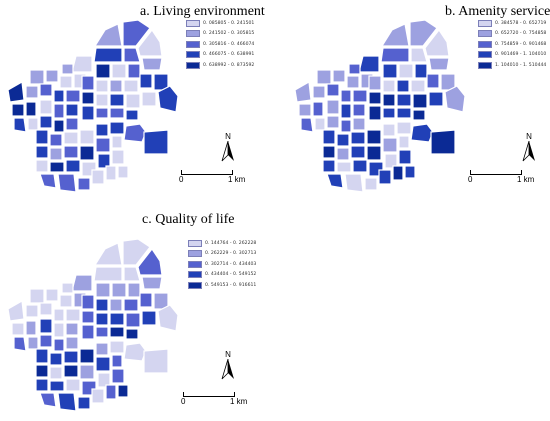 Image resolution: width=550 pixels, height=421 pixels. Describe the element at coordinates (231, 285) in the screenshot. I see `legend-label: 0. 549153 - 0. 916611` at that location.